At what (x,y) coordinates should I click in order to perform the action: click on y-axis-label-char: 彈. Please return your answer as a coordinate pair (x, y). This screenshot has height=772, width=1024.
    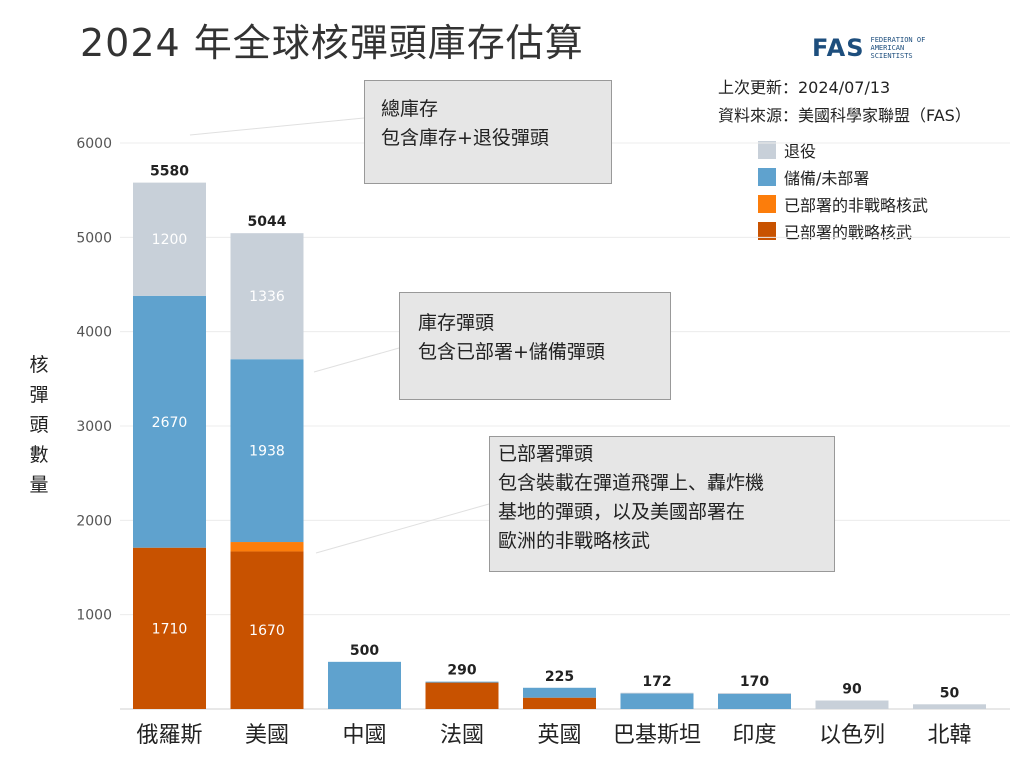
    Looking at the image, I should click on (39, 395).